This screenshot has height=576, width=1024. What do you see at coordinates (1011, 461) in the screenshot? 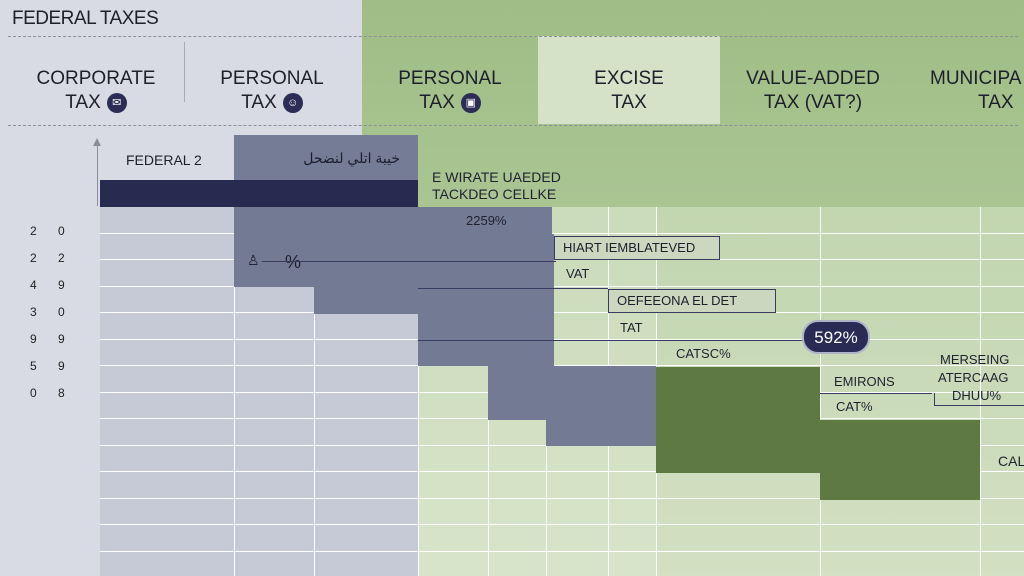
I see `annotation-cal: CAL` at bounding box center [1011, 461].